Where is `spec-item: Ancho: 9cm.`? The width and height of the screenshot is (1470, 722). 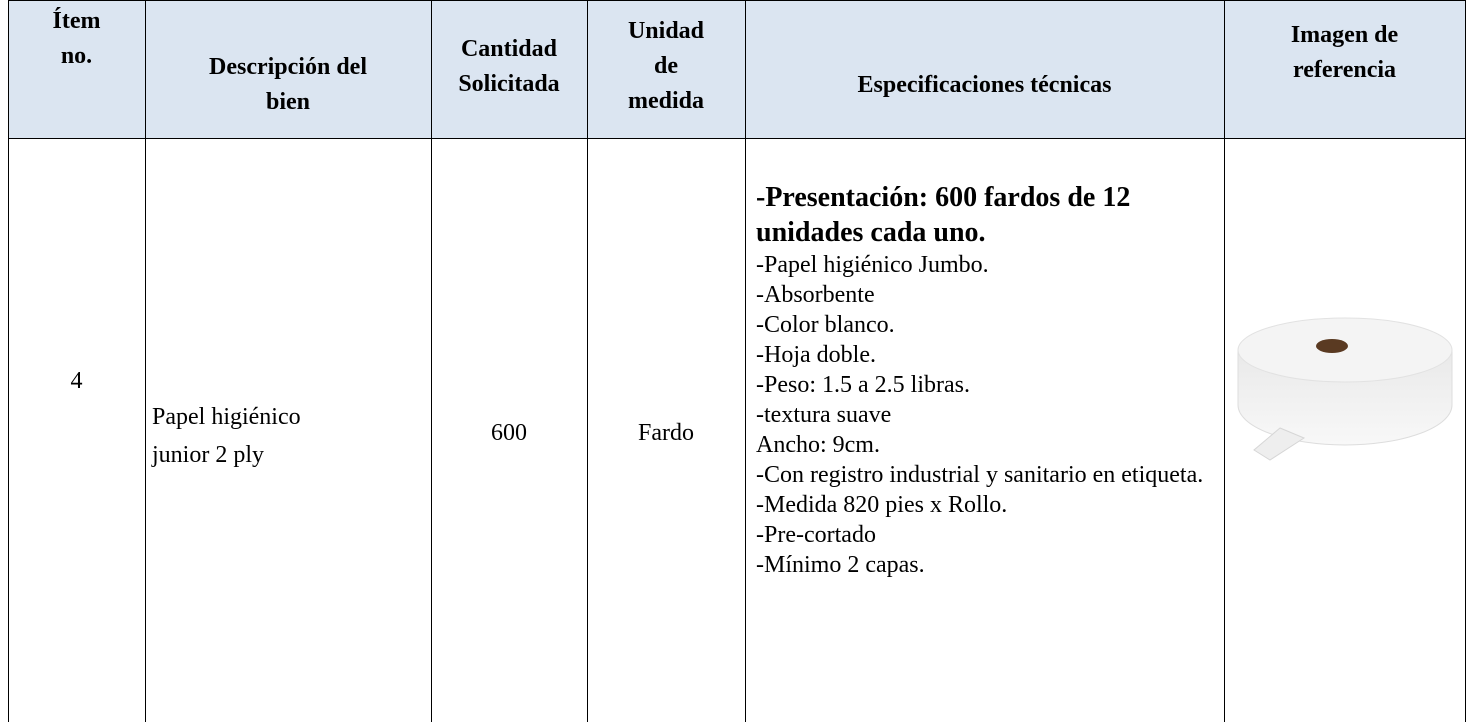
spec-item: Ancho: 9cm. is located at coordinates (818, 445).